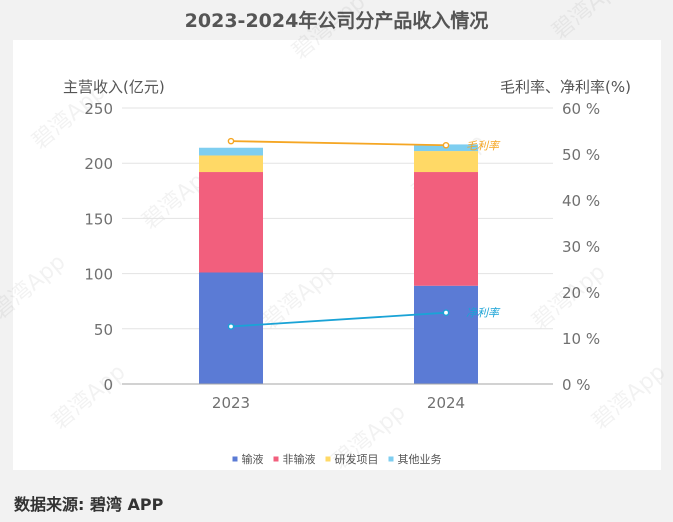 The height and width of the screenshot is (522, 673). Describe the element at coordinates (103, 330) in the screenshot. I see `y-tick-label: 50` at that location.